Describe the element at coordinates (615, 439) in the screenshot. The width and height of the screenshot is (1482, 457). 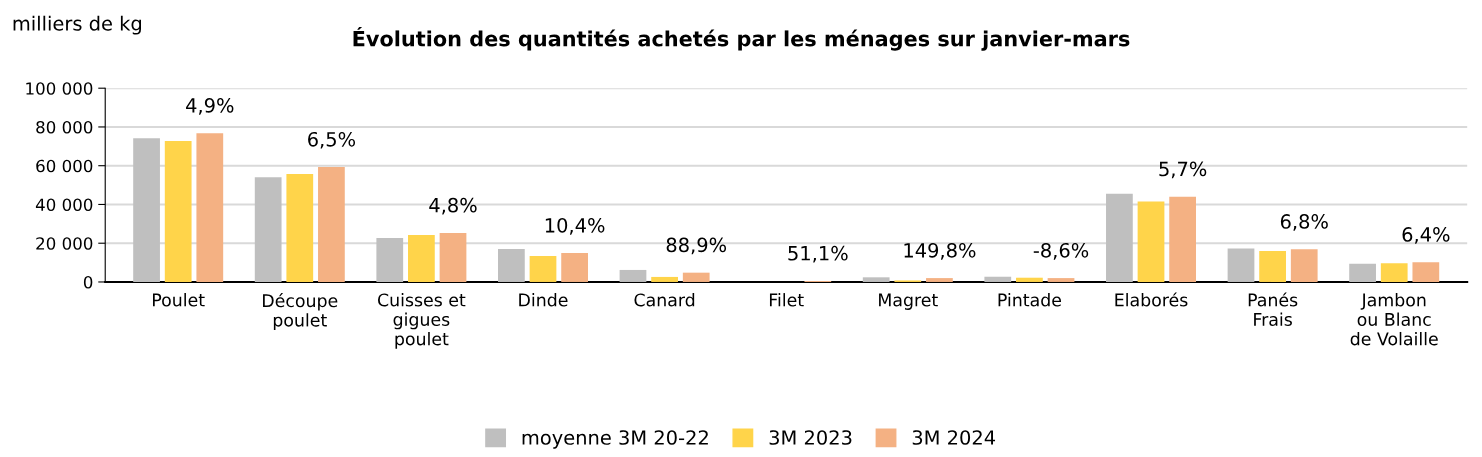
I see `legend-label: moyenne 3M 20-22` at that location.